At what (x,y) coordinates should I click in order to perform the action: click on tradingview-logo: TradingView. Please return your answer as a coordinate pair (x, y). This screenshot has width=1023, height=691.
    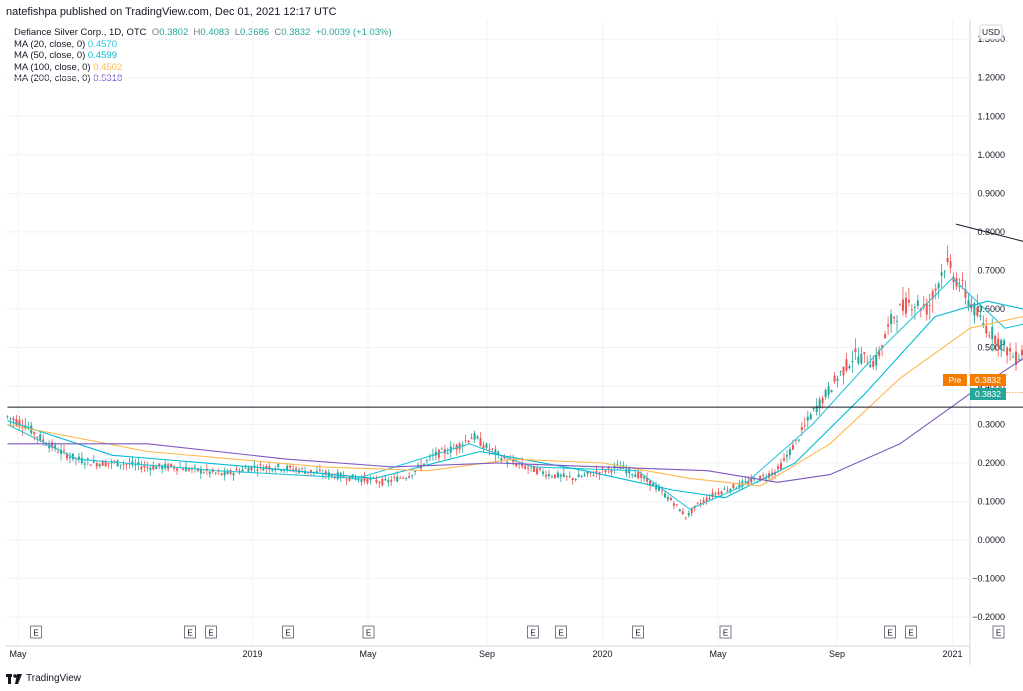
    Looking at the image, I should click on (43, 678).